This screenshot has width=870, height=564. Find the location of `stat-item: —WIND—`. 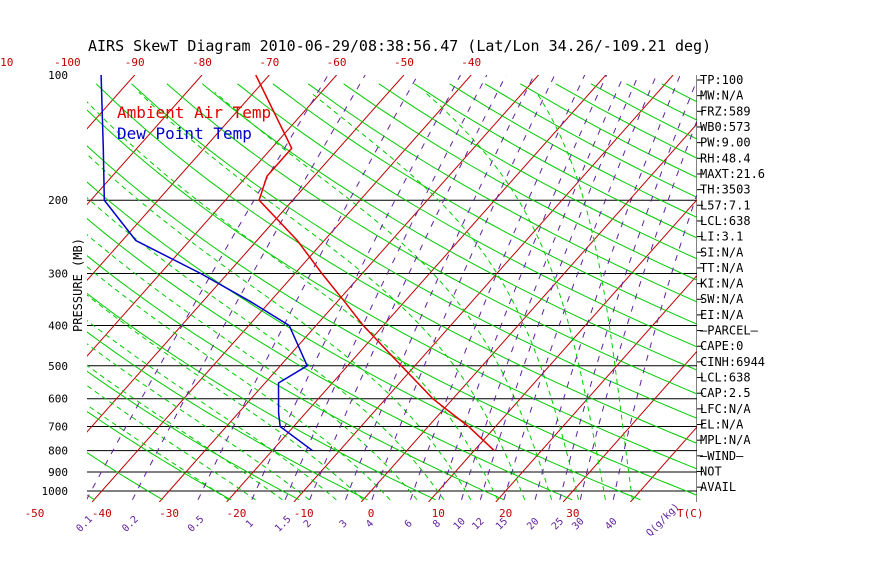

stat-item: —WIND— is located at coordinates (722, 456).